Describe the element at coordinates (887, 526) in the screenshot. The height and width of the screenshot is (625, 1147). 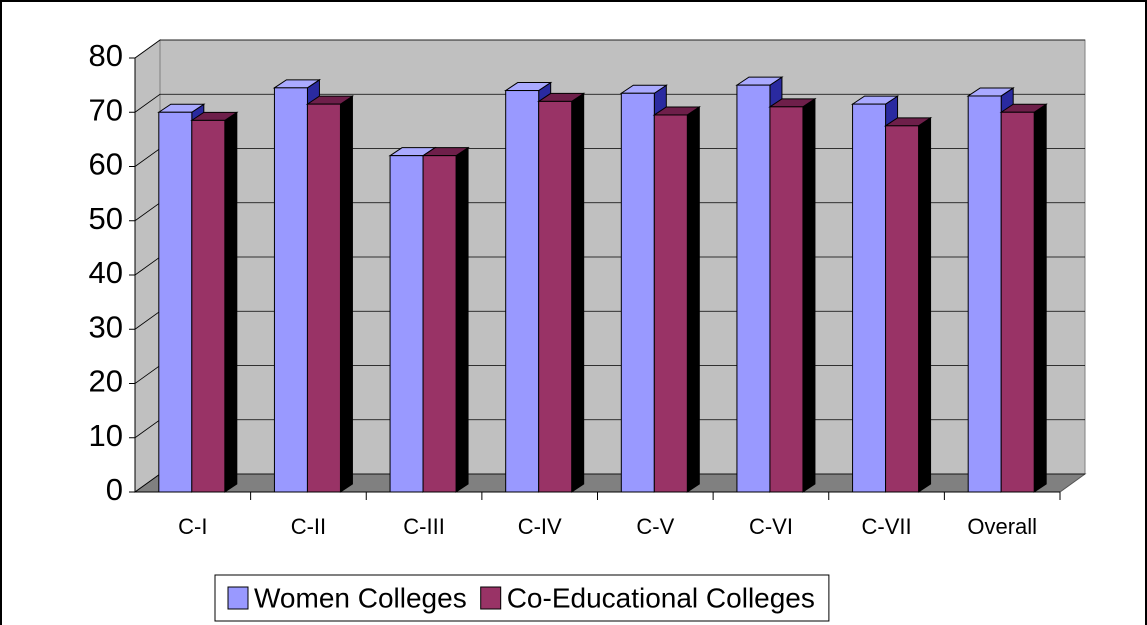
I see `x-tick-label: C-VII` at that location.